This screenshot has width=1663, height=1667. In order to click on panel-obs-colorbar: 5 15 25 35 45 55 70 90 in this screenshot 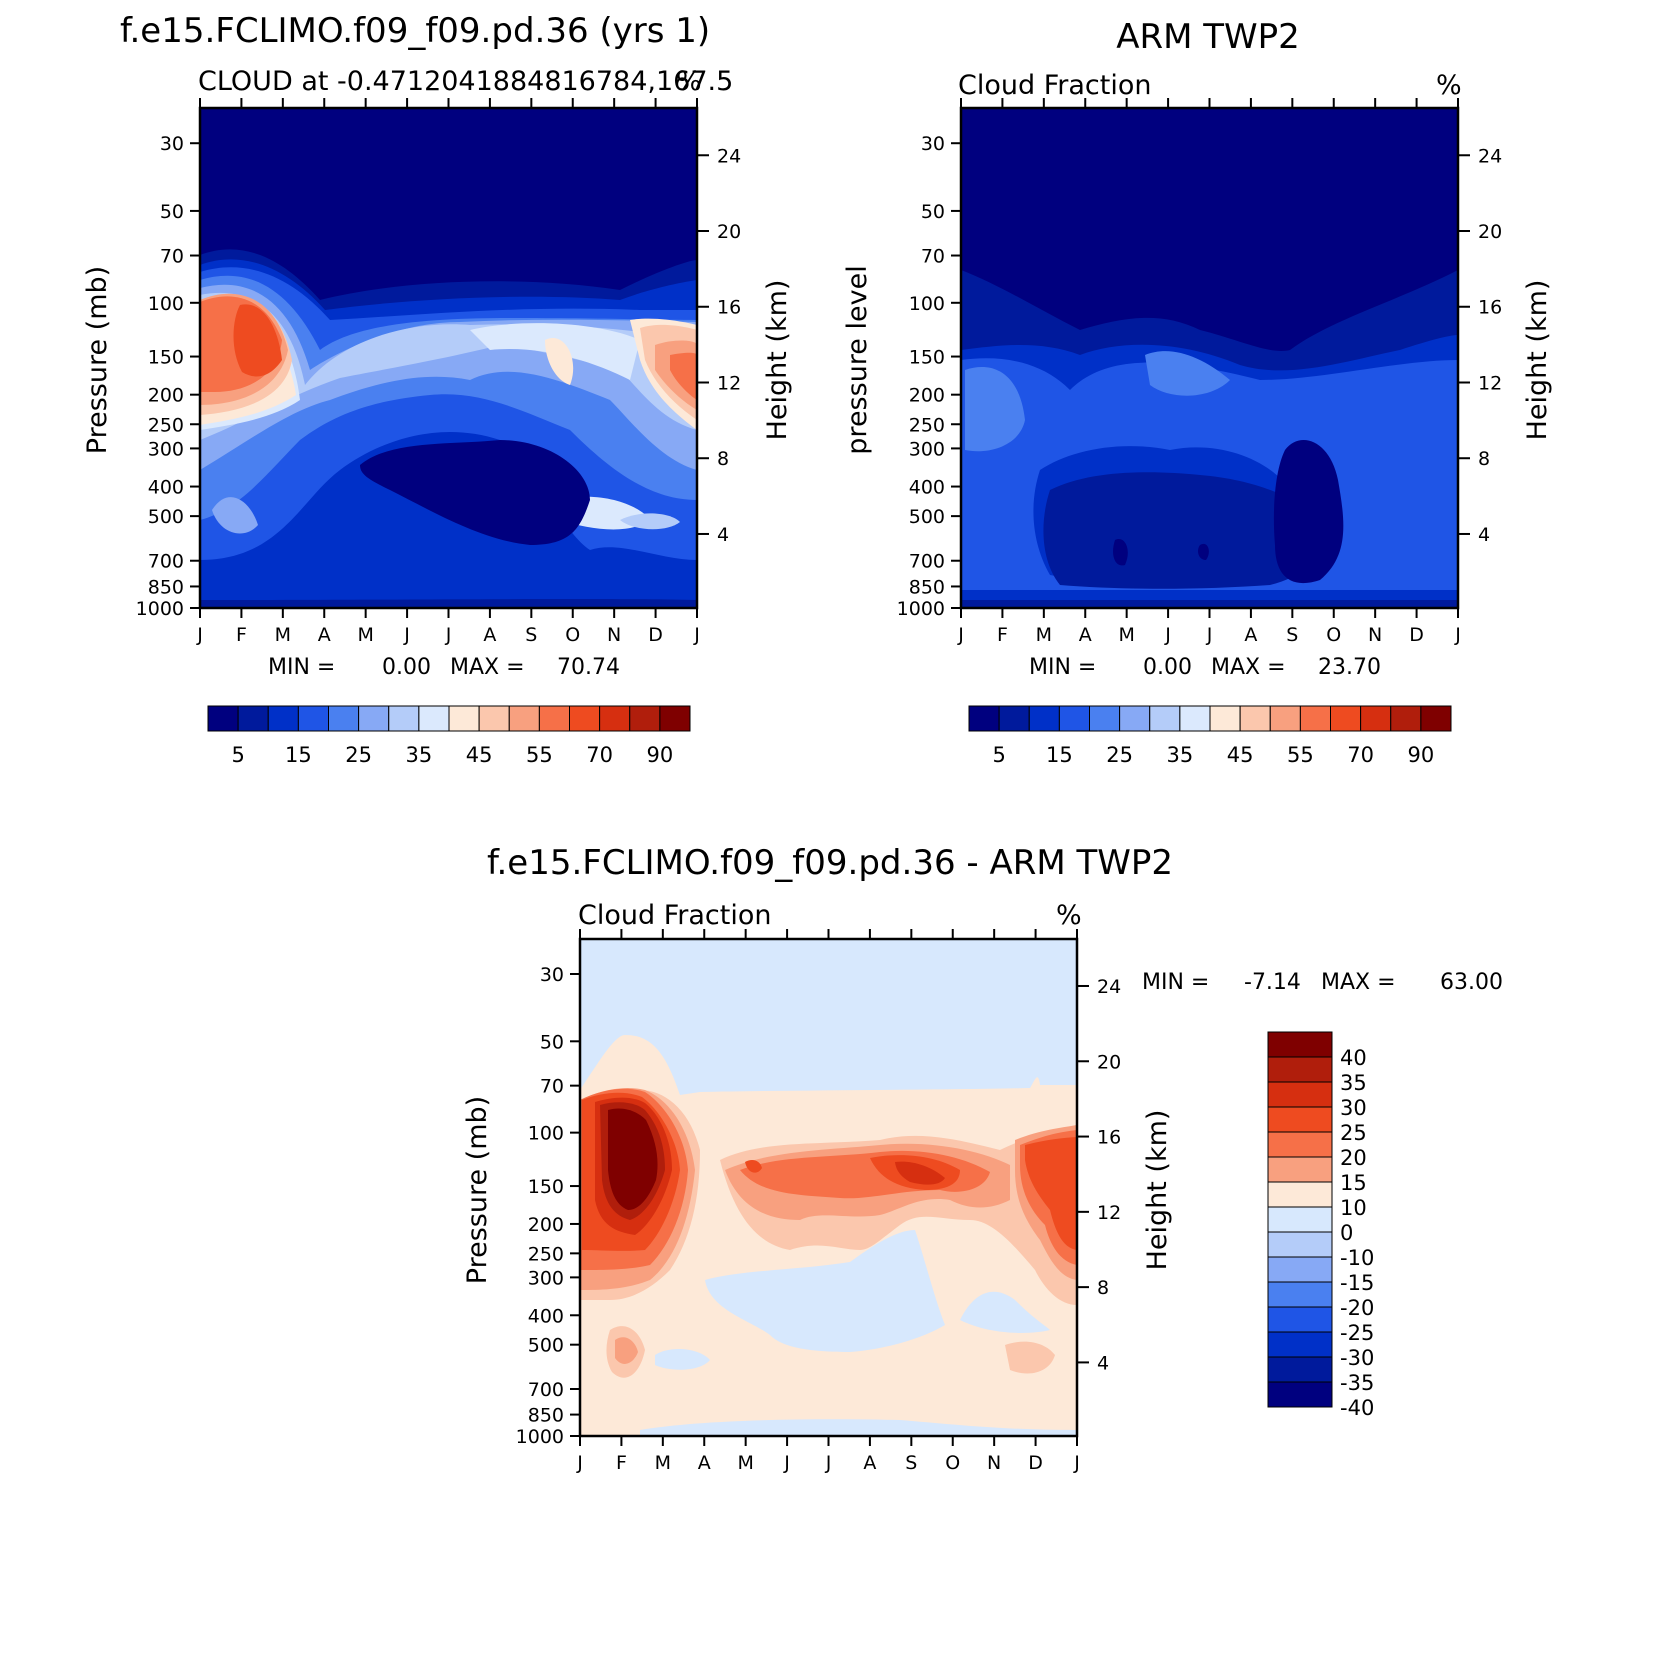, I will do `click(1210, 736)`.